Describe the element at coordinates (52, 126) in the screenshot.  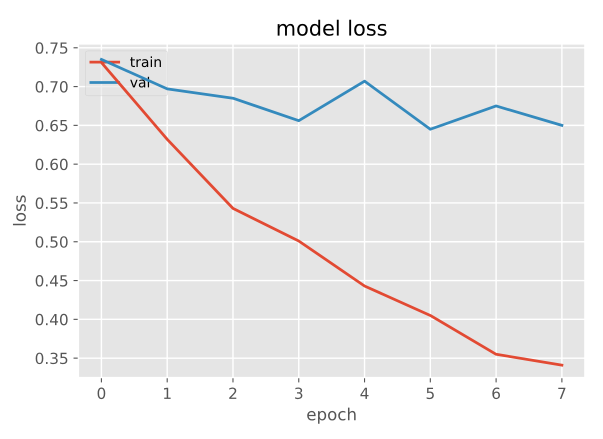
I see `y-tick-label: 0.65` at that location.